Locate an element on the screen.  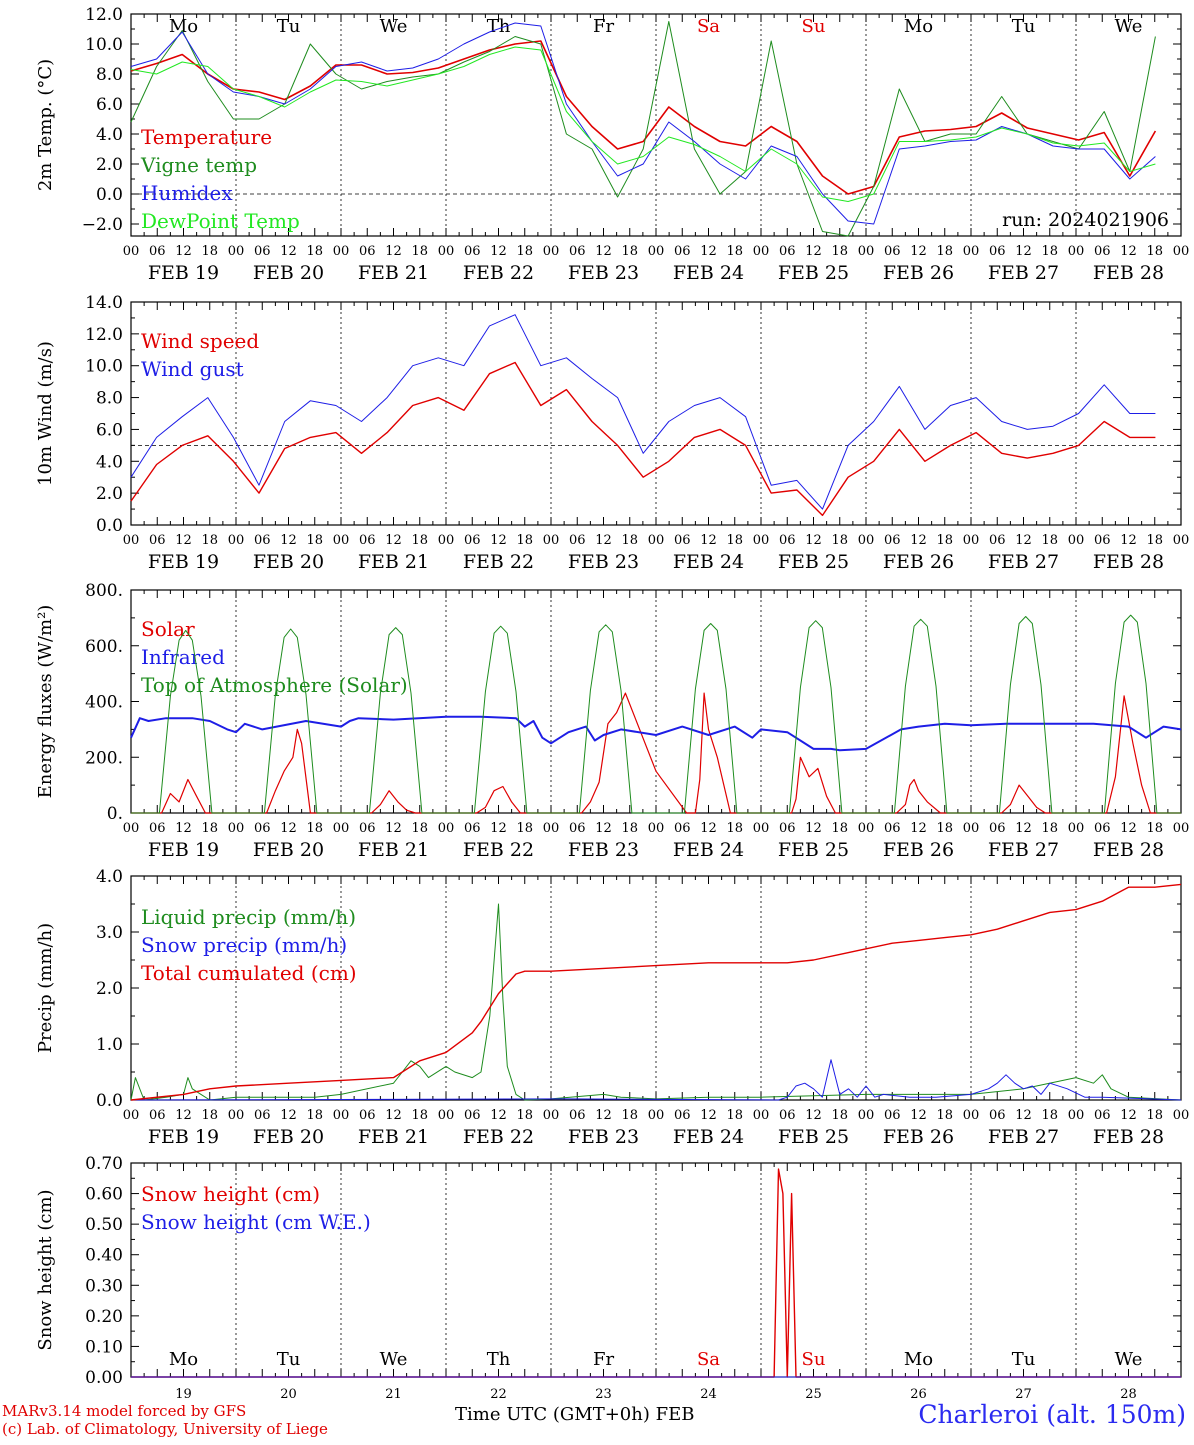
precip-y-tick-label: 3.0 is located at coordinates (109, 933).